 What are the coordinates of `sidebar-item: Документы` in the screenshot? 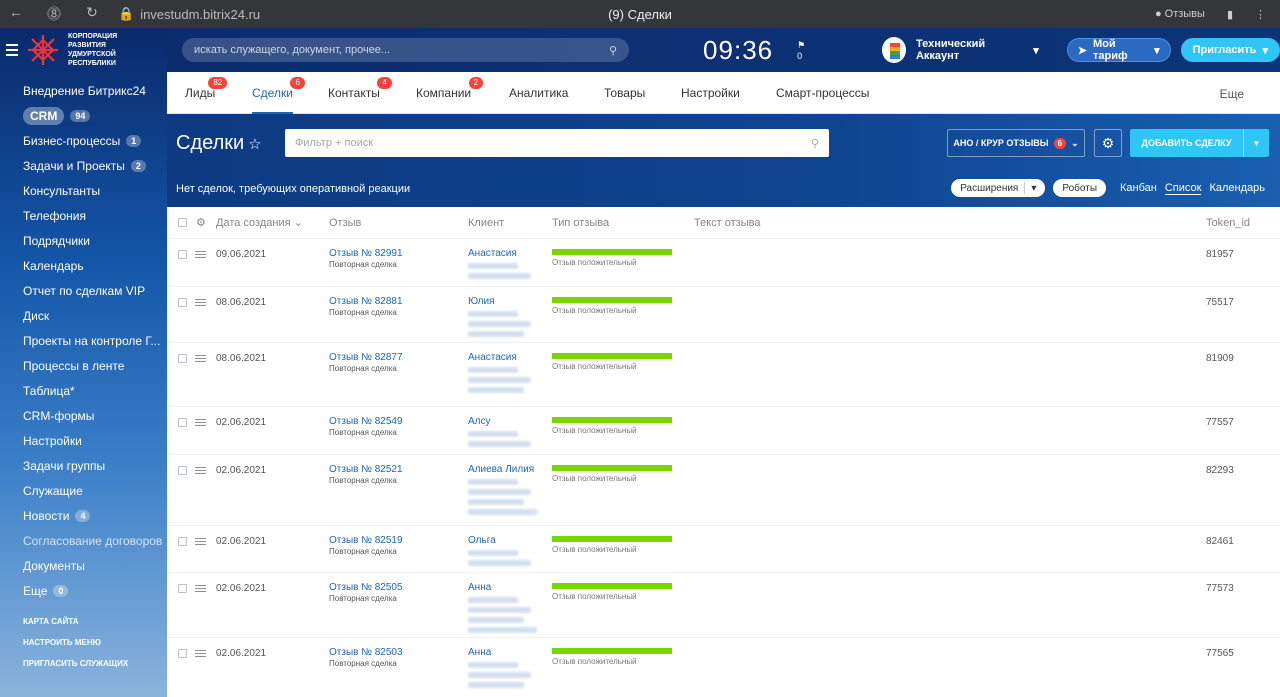 It's located at (83, 565).